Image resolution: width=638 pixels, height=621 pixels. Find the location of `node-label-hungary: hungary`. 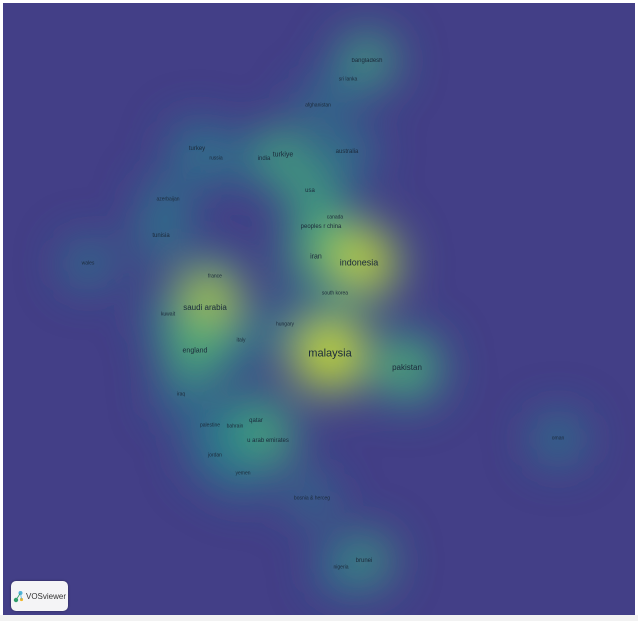

node-label-hungary: hungary is located at coordinates (285, 324).